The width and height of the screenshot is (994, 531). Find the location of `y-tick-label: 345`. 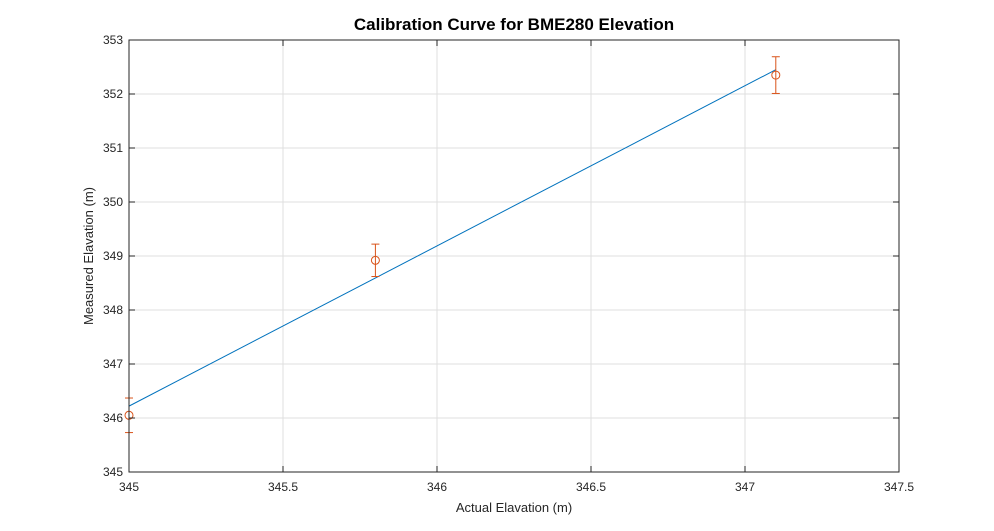

y-tick-label: 345 is located at coordinates (113, 472).